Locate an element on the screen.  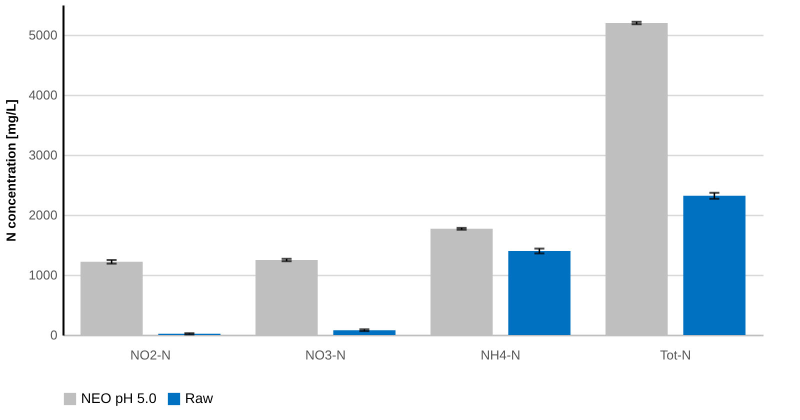
y-tick-label: 2000 is located at coordinates (43, 215).